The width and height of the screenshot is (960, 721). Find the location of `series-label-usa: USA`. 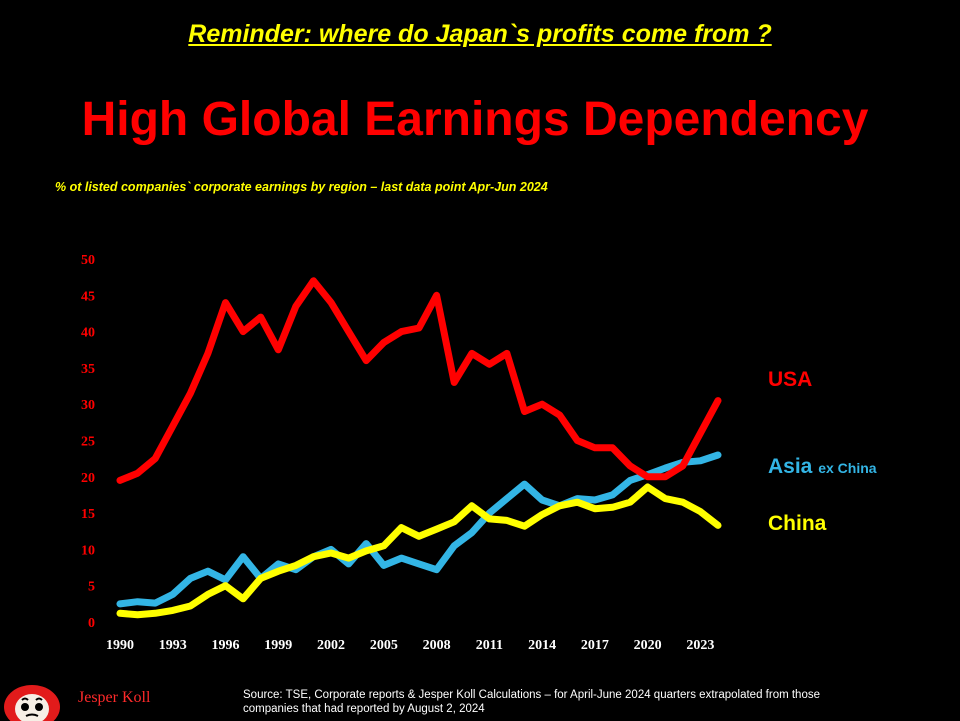

series-label-usa: USA is located at coordinates (790, 380).